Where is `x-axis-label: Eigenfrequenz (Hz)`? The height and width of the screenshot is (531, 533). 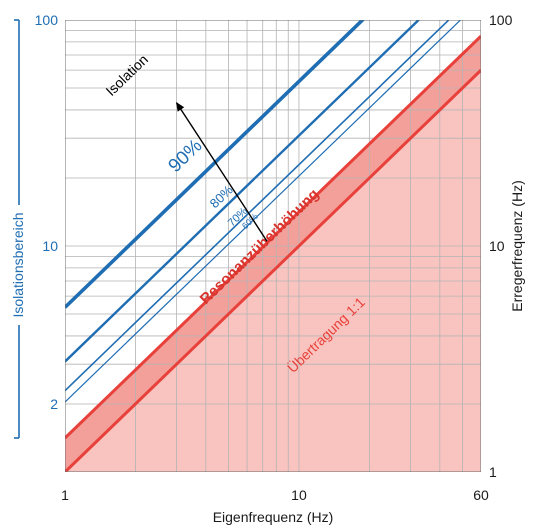 x-axis-label: Eigenfrequenz (Hz) is located at coordinates (273, 517).